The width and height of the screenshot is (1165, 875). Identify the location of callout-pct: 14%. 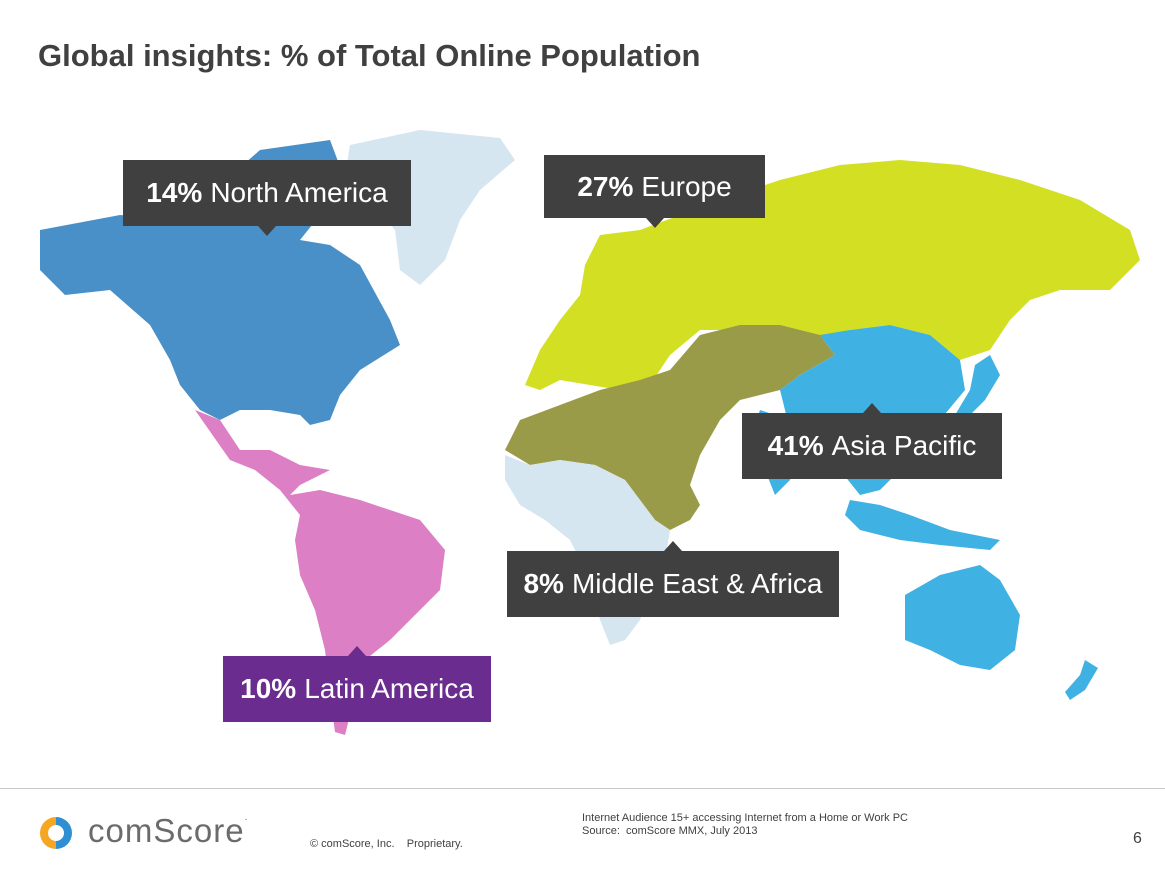
(174, 192).